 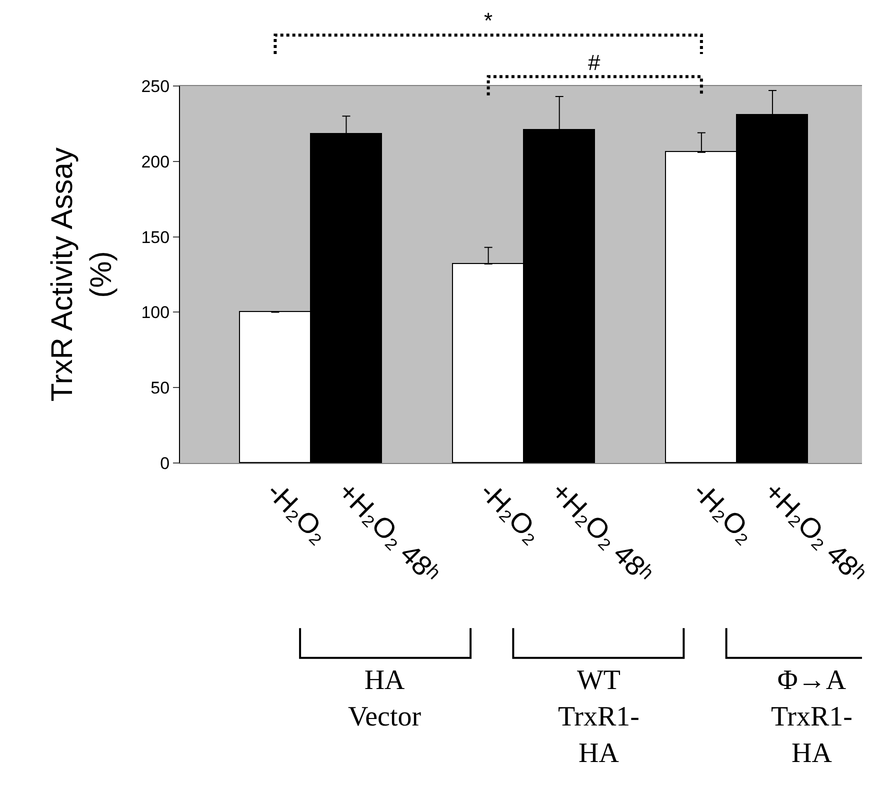 I want to click on y-tick-label: 200, so click(x=155, y=162).